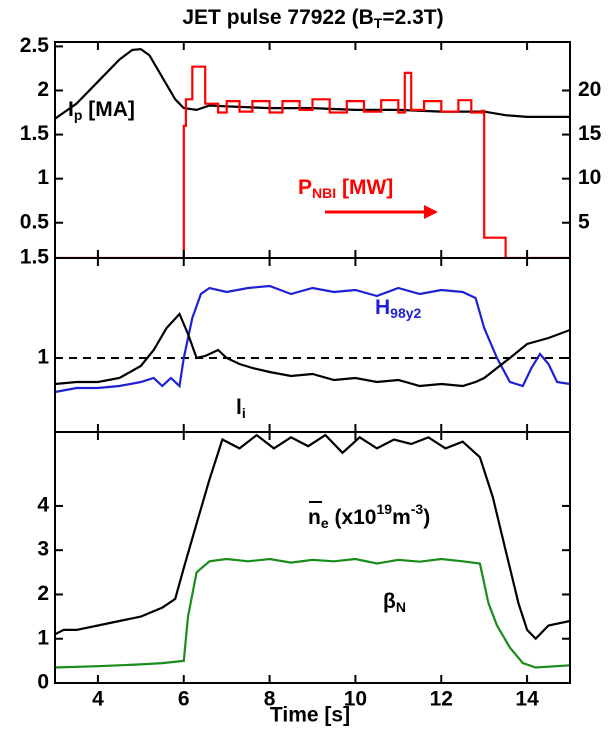 This screenshot has height=731, width=614. Describe the element at coordinates (244, 413) in the screenshot. I see `annotation-part: i` at that location.